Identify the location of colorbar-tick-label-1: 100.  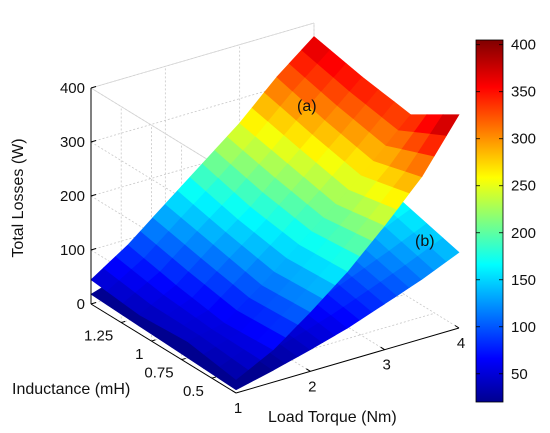
(523, 327).